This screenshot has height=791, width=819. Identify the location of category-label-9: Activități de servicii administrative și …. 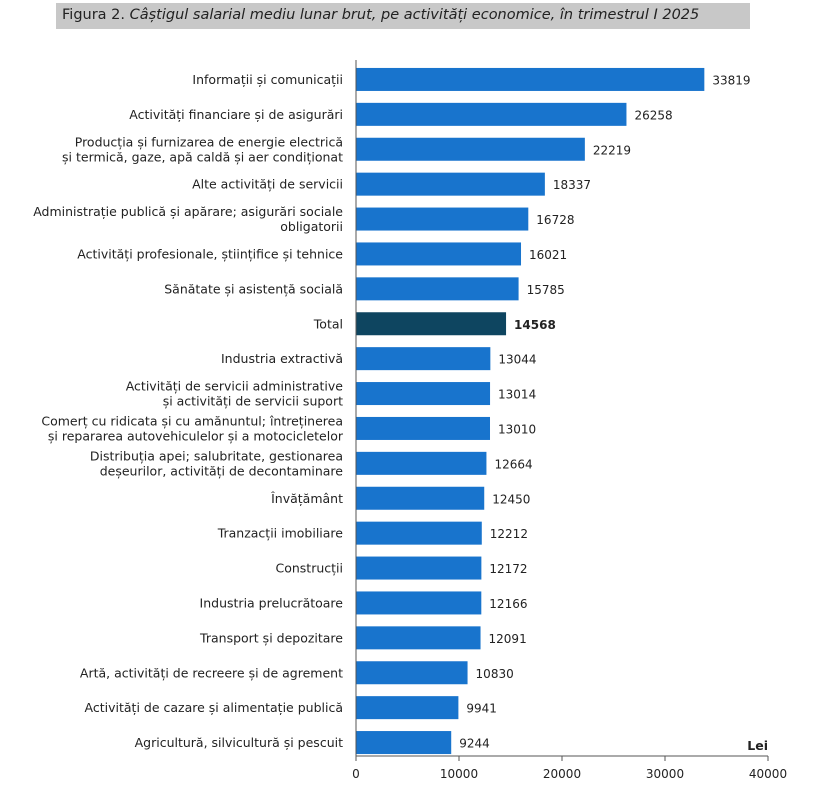
(235, 394).